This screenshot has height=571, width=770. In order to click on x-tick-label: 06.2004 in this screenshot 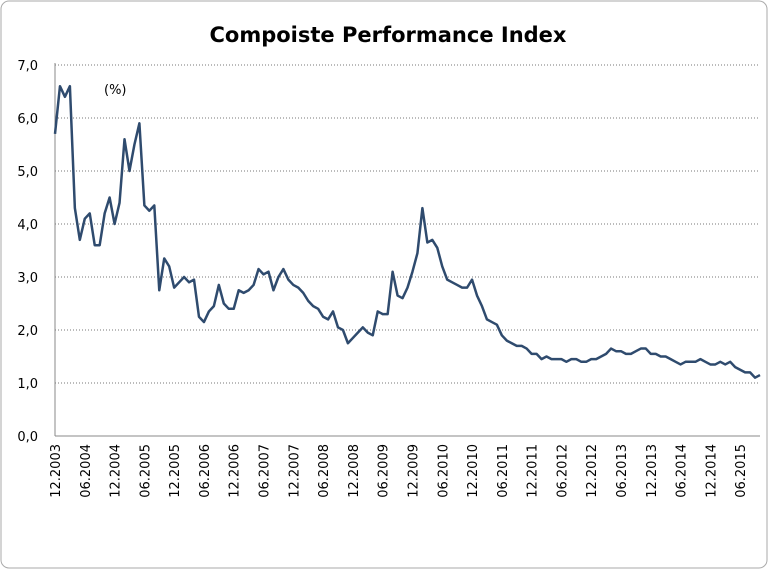, I will do `click(86, 471)`.